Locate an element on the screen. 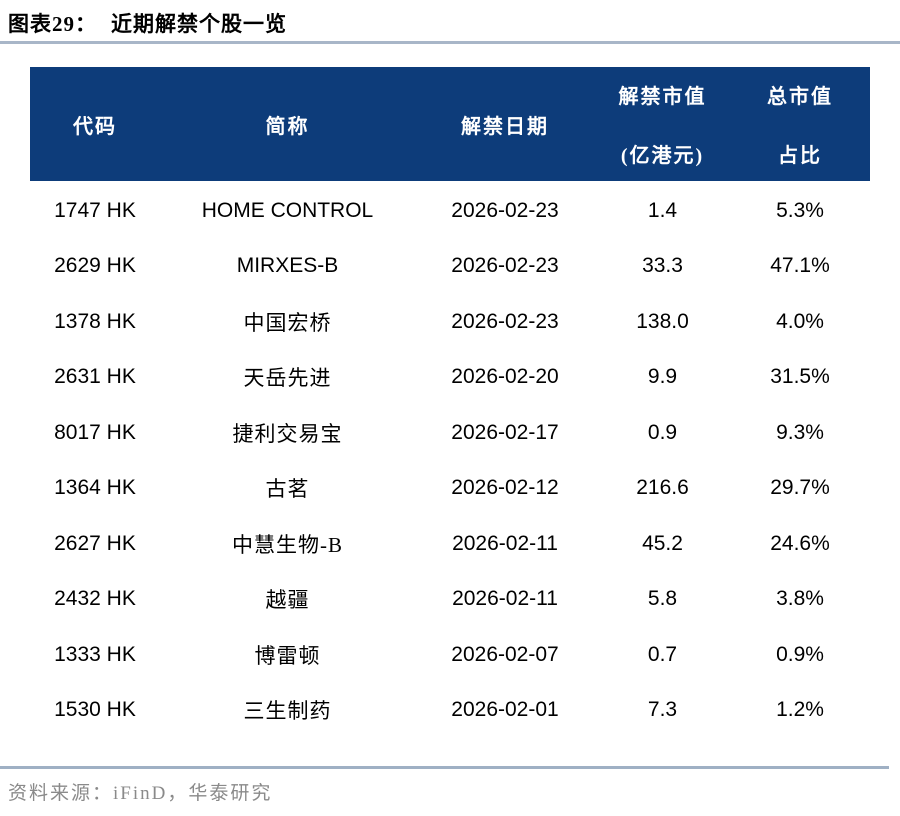 The width and height of the screenshot is (900, 816). cell-name: 天岳先进 is located at coordinates (287, 378).